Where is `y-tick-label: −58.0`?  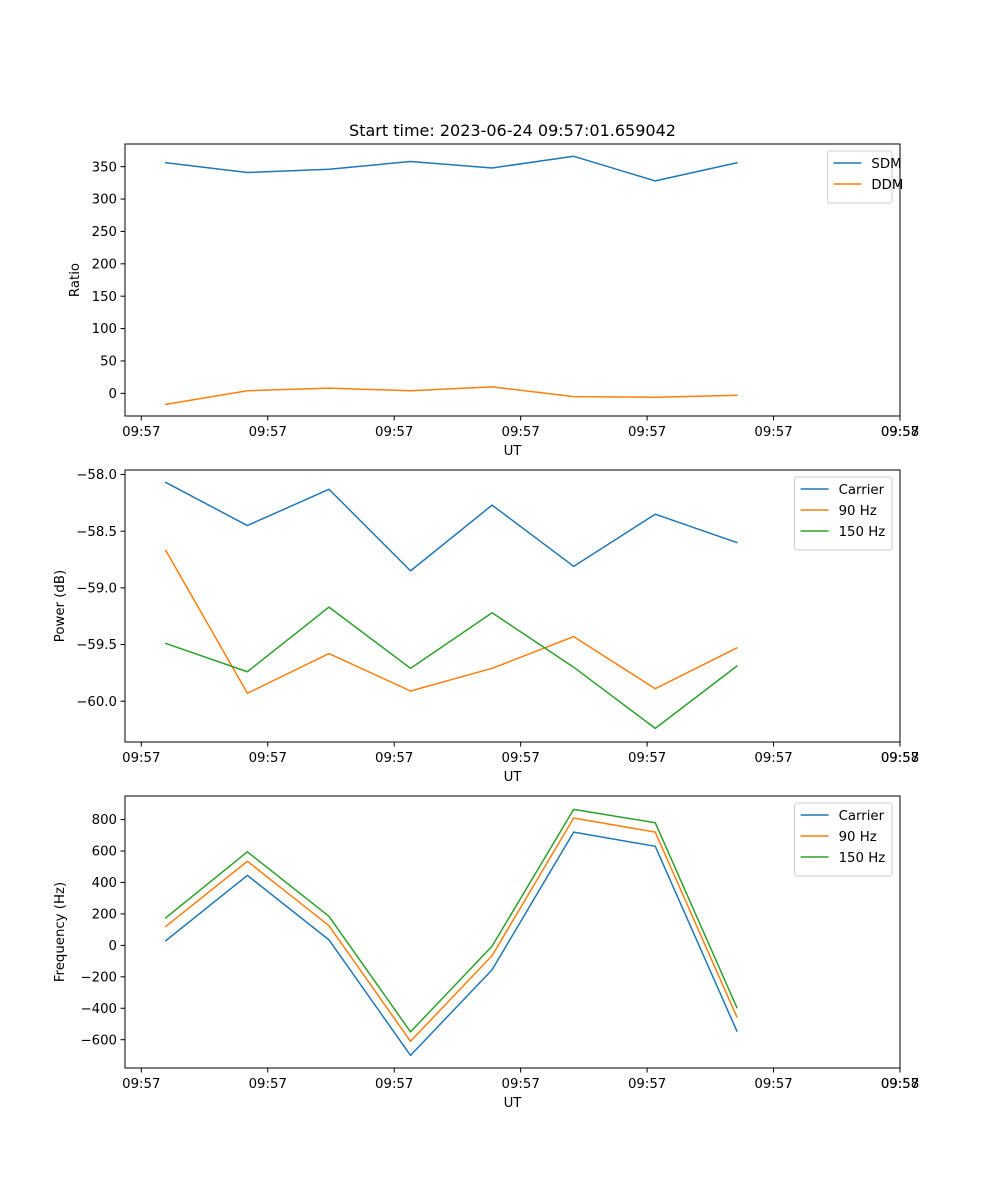 y-tick-label: −58.0 is located at coordinates (96, 475).